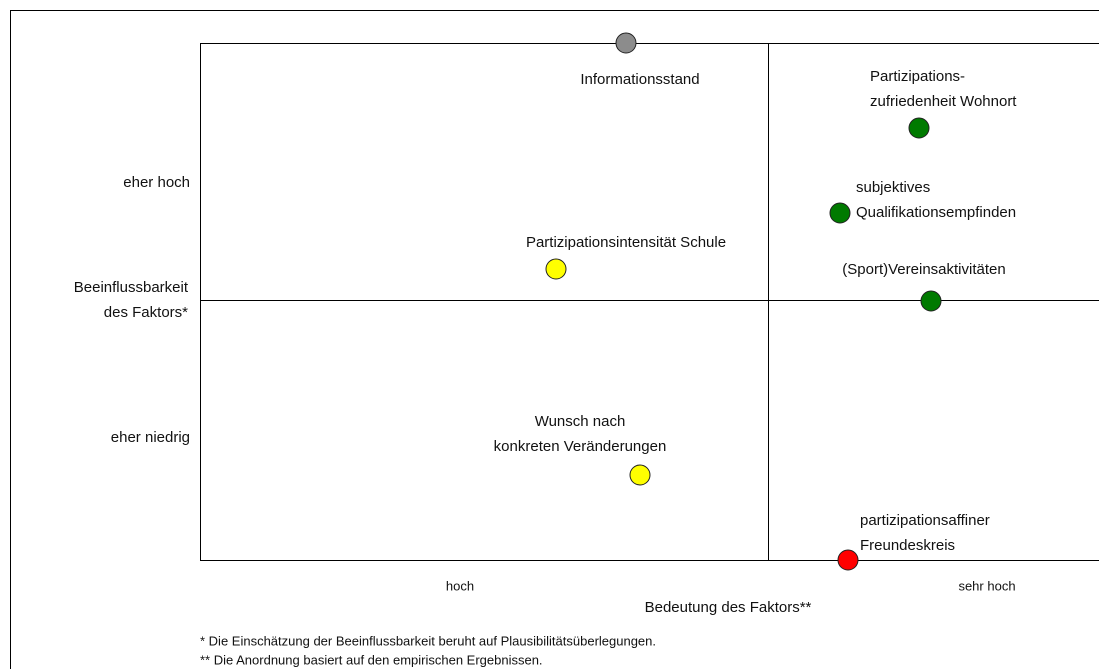 Image resolution: width=1099 pixels, height=669 pixels. Describe the element at coordinates (923, 269) in the screenshot. I see `node-label: (Sport)Vereinsaktivitäten` at that location.